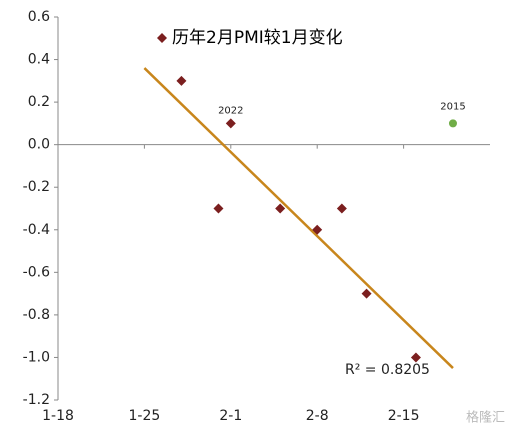 Image resolution: width=519 pixels, height=434 pixels. I want to click on x-tick-label: 1-25, so click(145, 416).